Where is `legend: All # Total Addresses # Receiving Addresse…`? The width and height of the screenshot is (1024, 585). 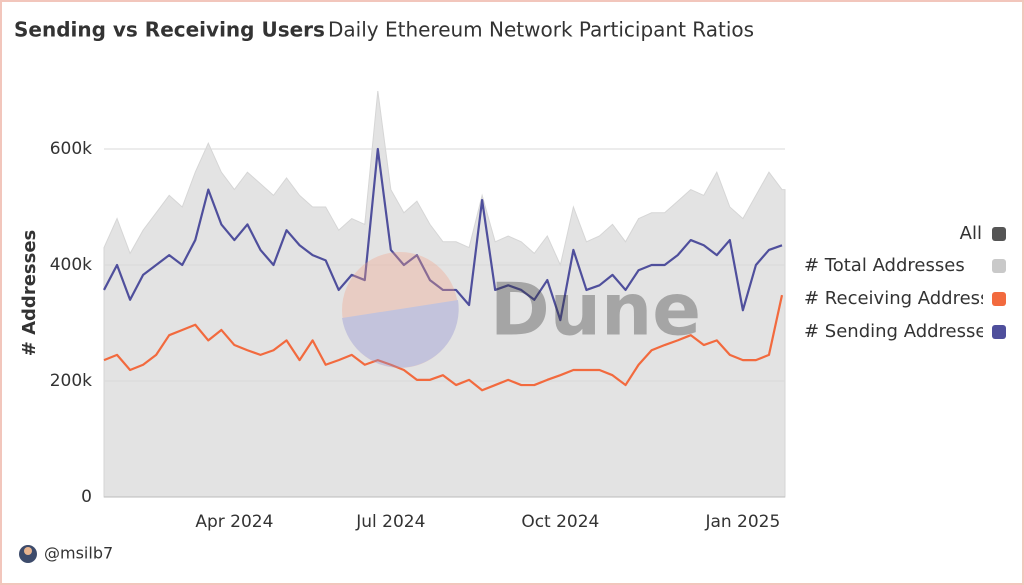
legend: All # Total Addresses # Receiving Addresse… is located at coordinates (907, 282).